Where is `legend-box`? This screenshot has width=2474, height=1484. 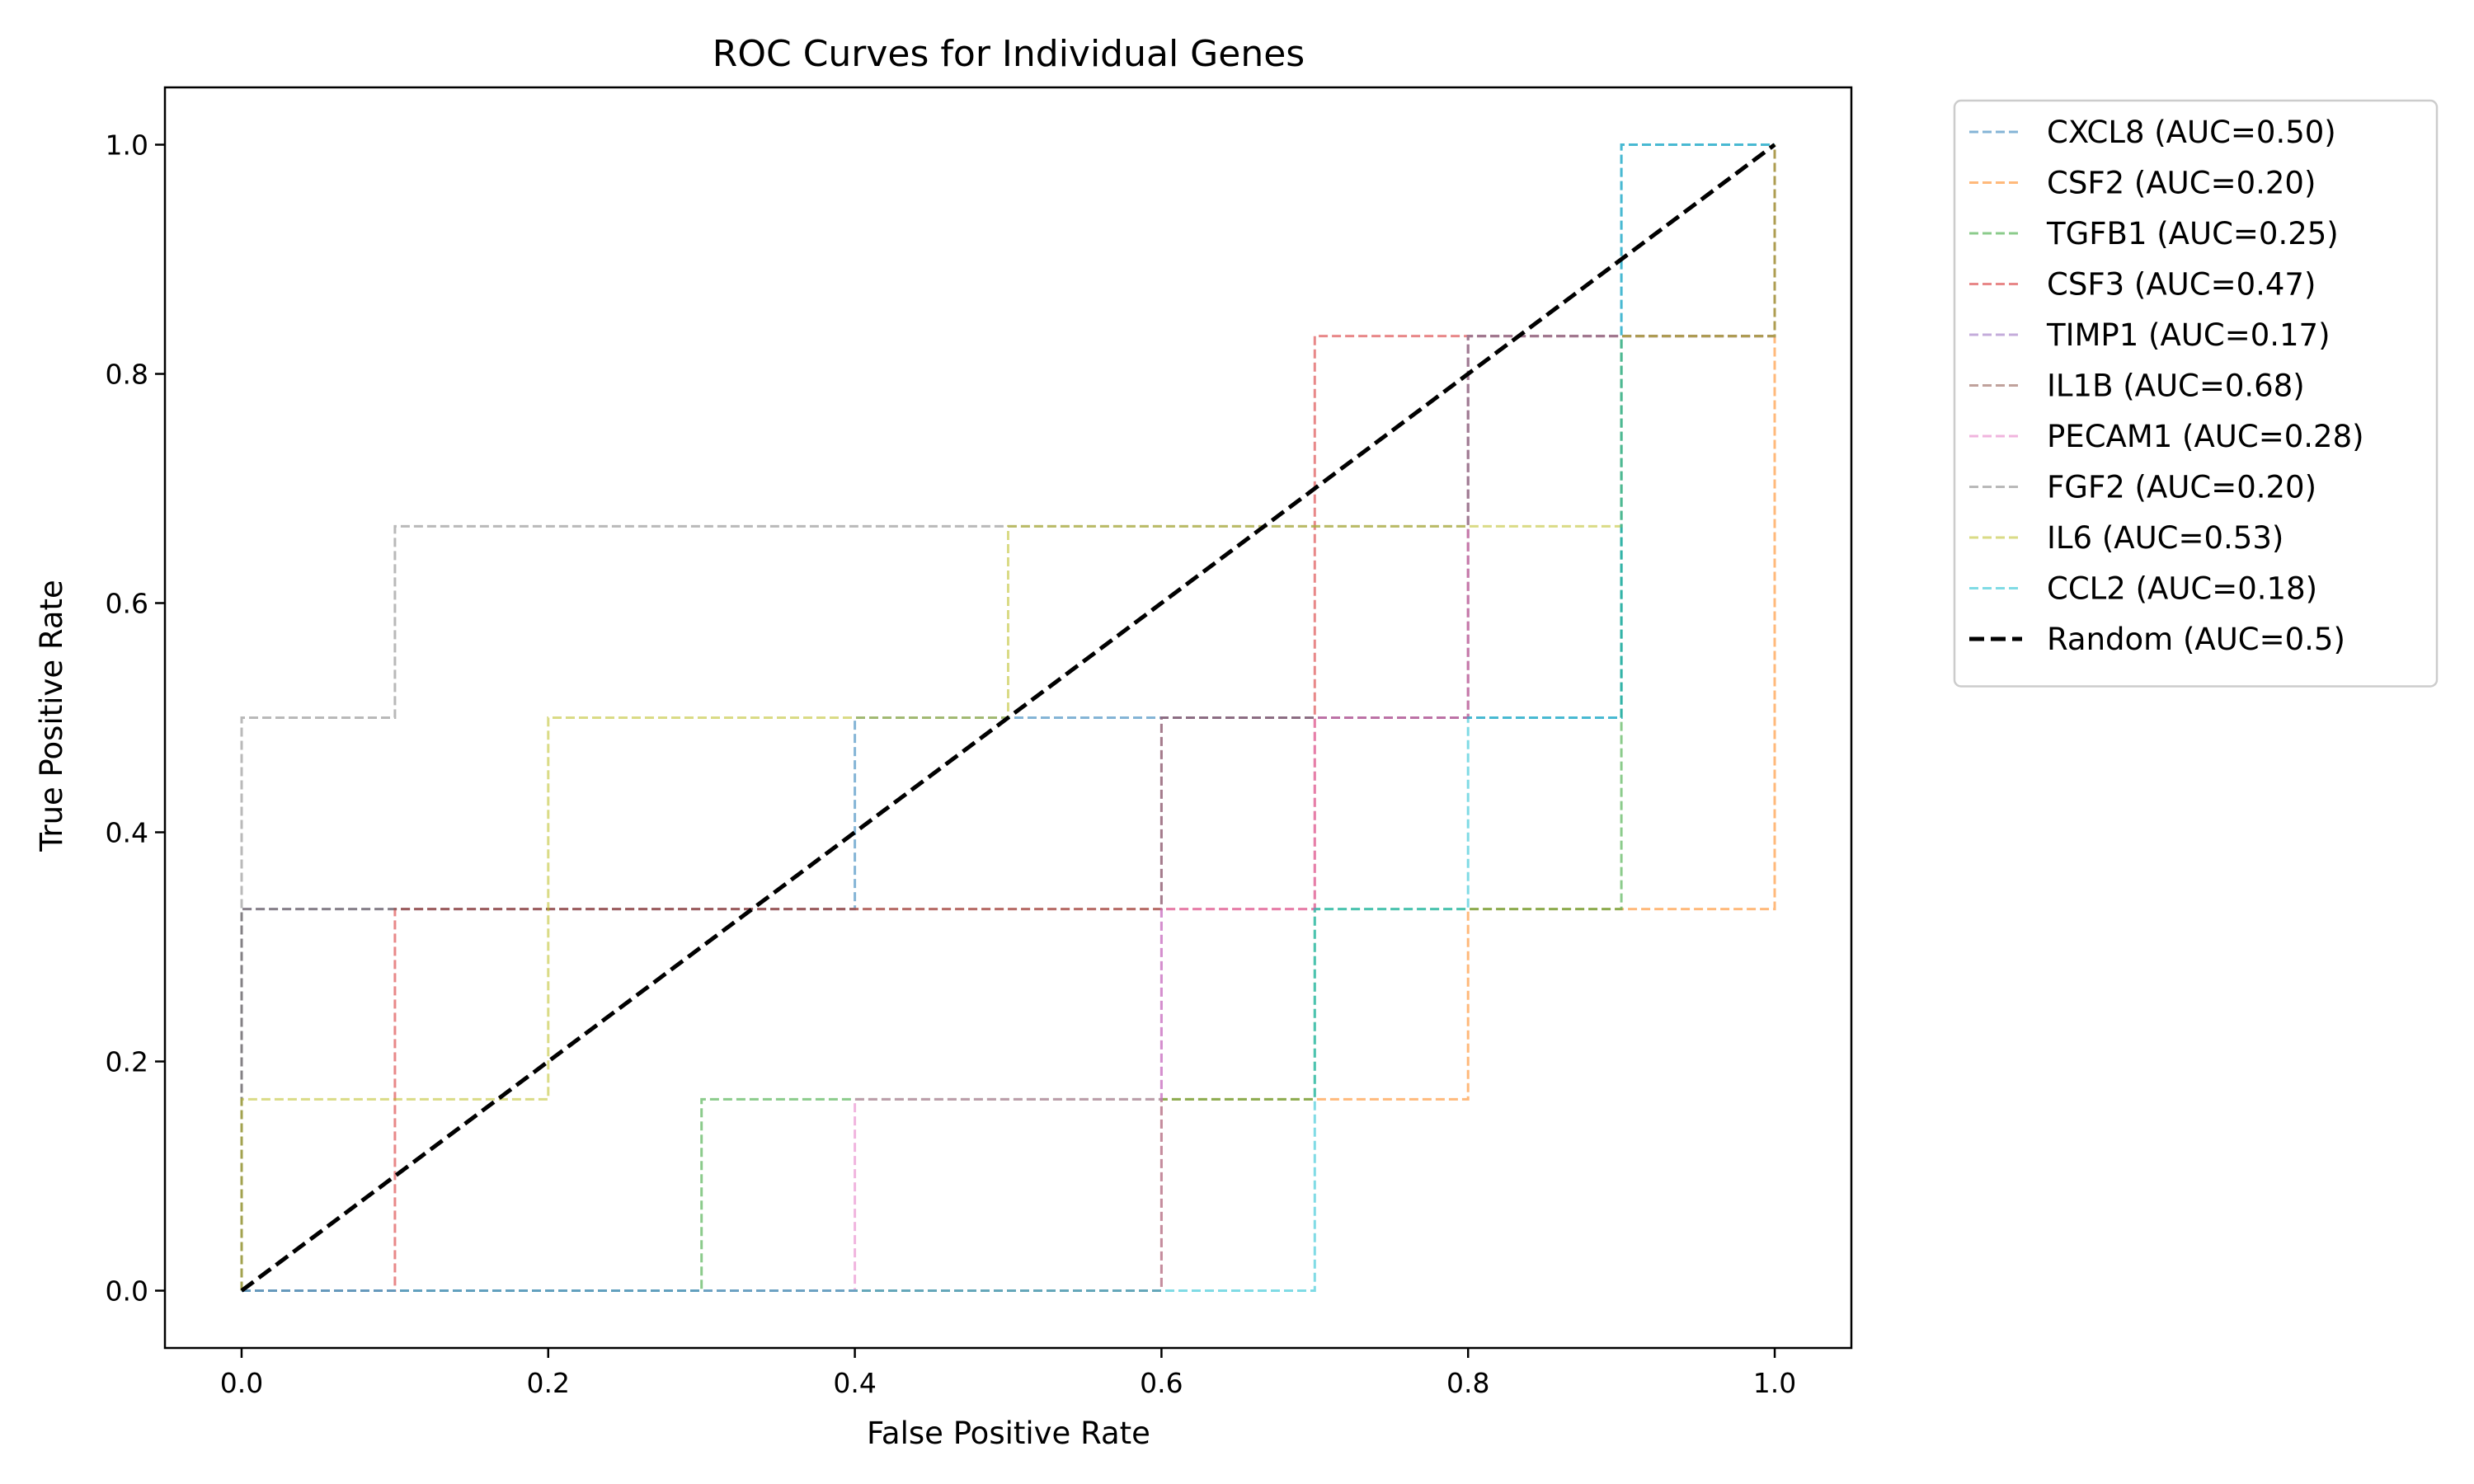 legend-box is located at coordinates (2196, 393).